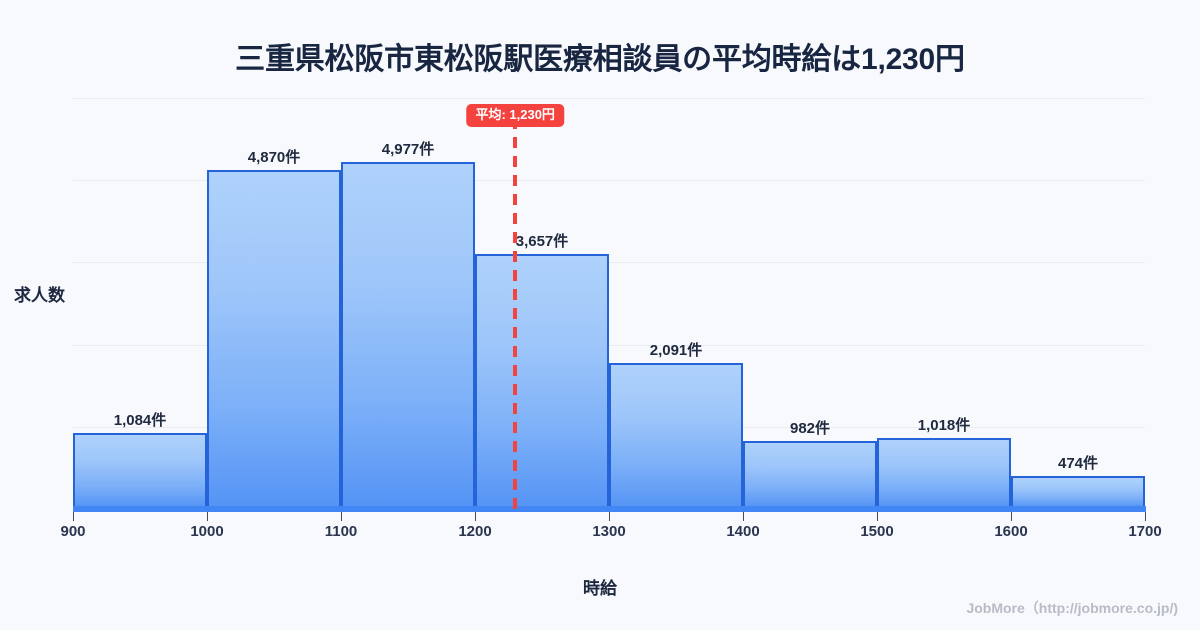 Image resolution: width=1200 pixels, height=630 pixels. What do you see at coordinates (475, 531) in the screenshot?
I see `x-axis-tick-label: 1200` at bounding box center [475, 531].